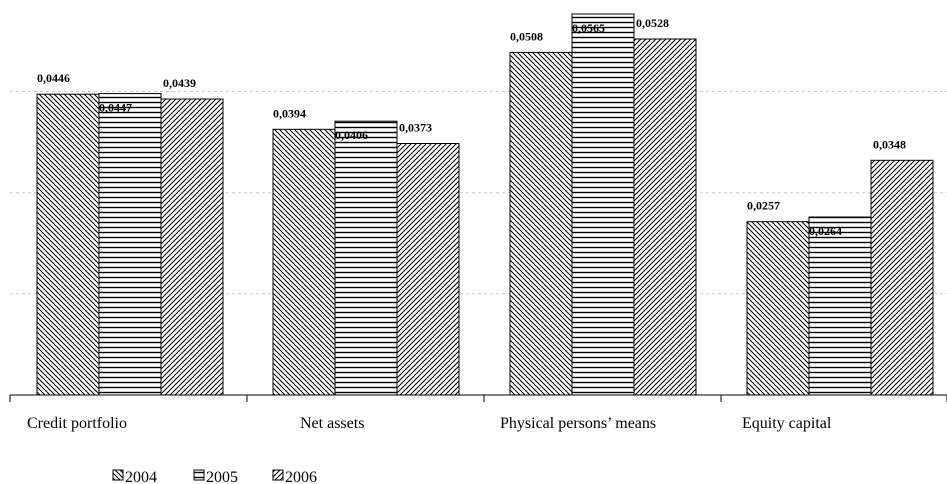 This screenshot has height=484, width=947. What do you see at coordinates (77, 423) in the screenshot?
I see `category-label: Credit portfolio` at bounding box center [77, 423].